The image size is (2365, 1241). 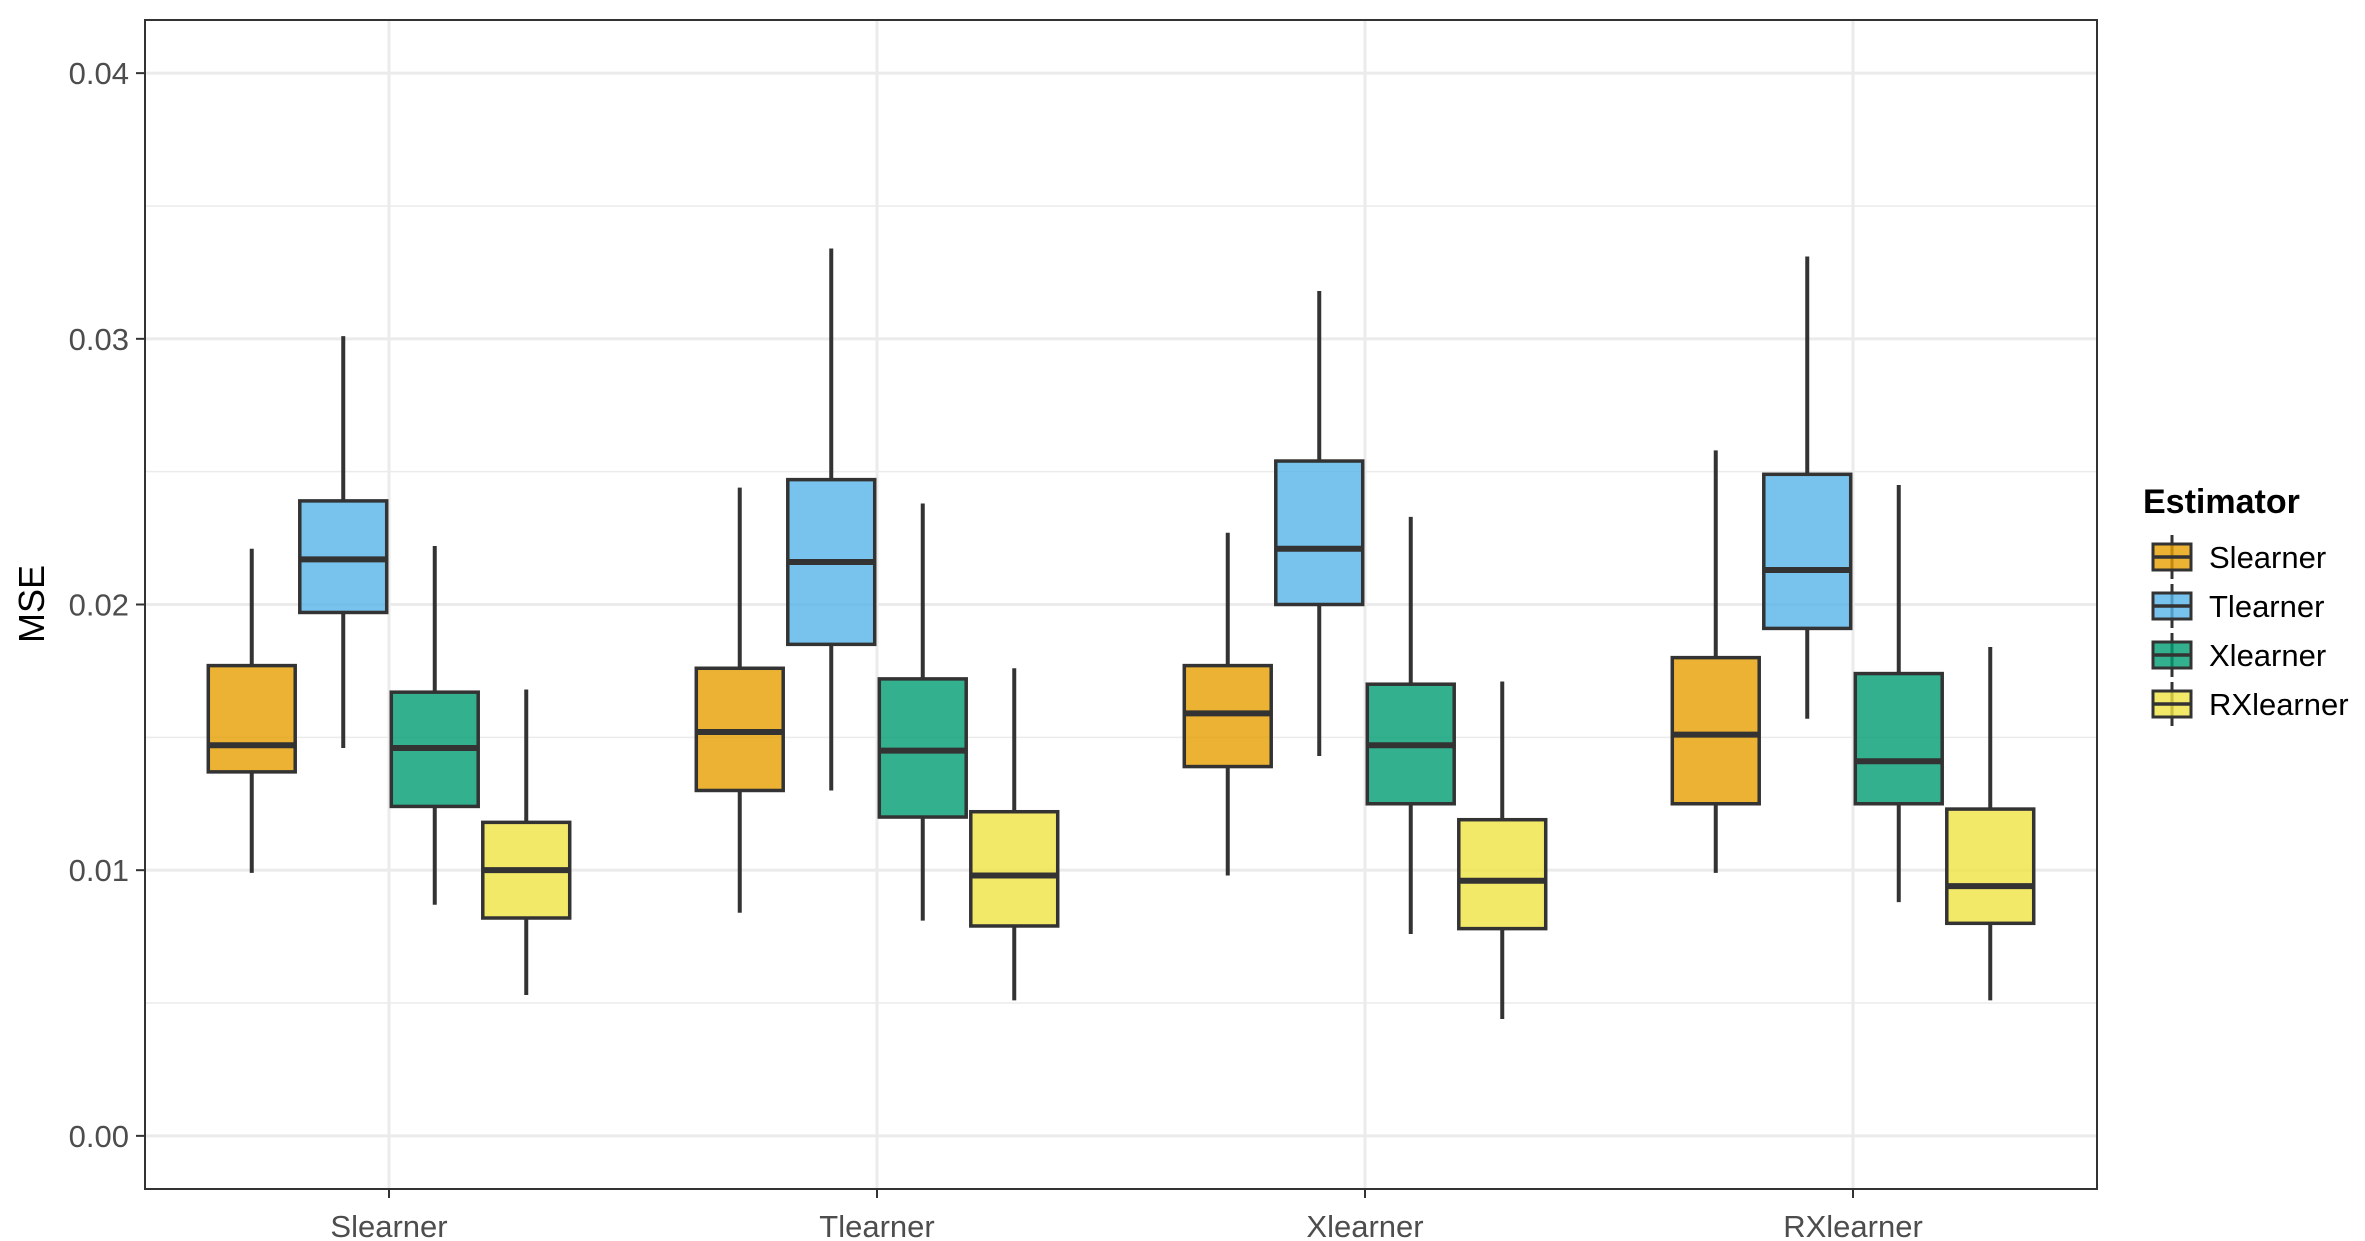 I want to click on legend-item-slearner: Slearner, so click(x=2238, y=557).